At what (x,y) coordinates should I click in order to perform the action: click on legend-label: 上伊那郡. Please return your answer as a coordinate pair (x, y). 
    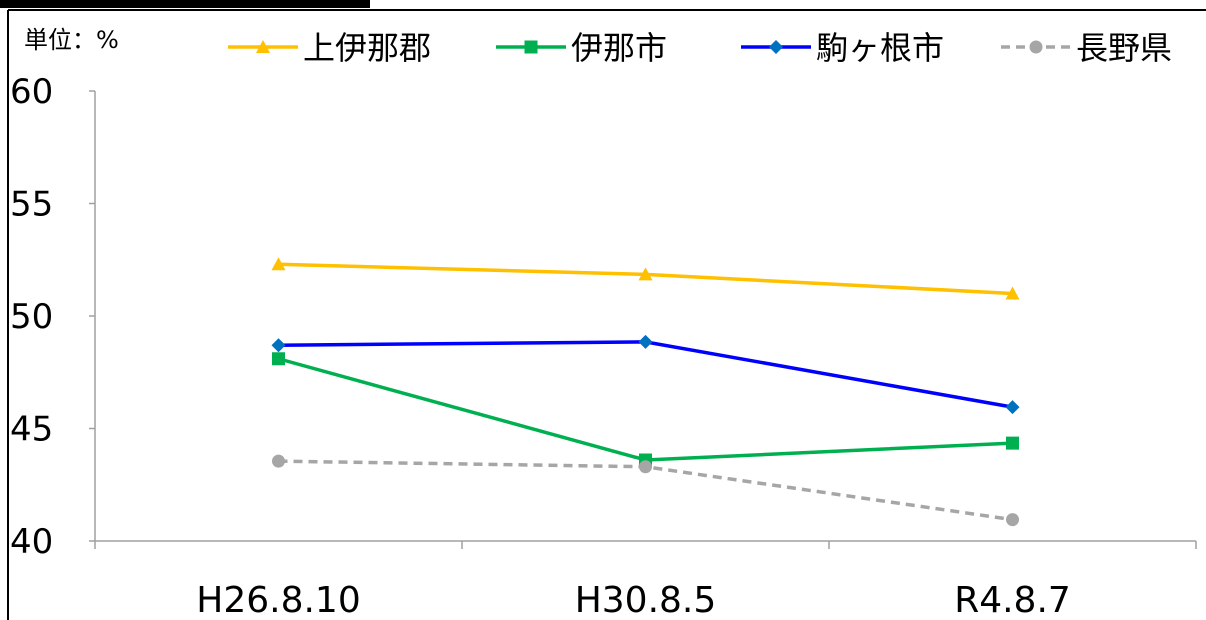
    Looking at the image, I should click on (367, 48).